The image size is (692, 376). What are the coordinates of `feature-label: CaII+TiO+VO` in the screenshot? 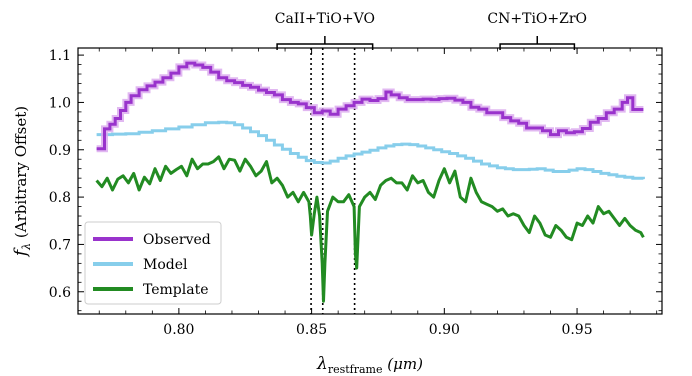 It's located at (325, 19).